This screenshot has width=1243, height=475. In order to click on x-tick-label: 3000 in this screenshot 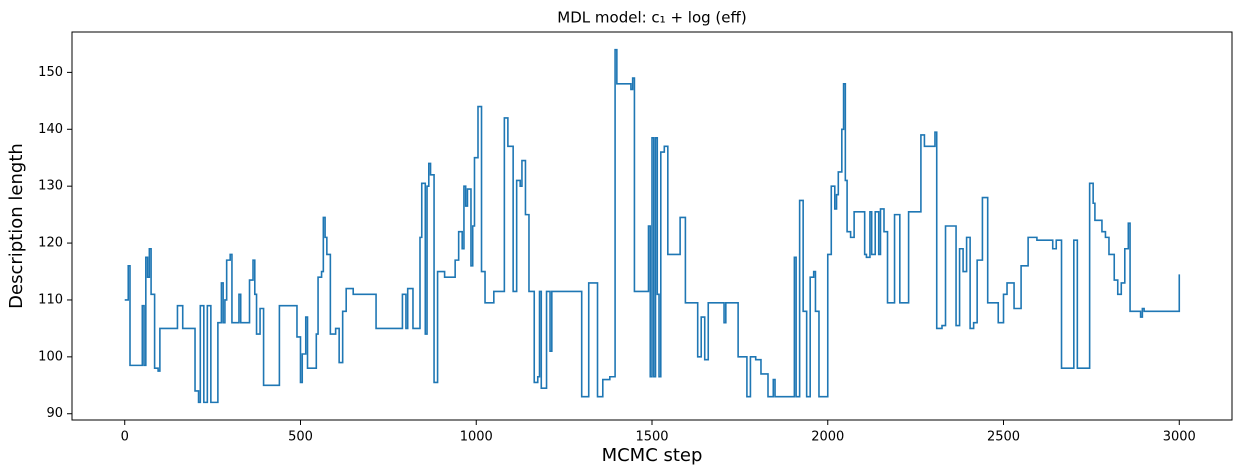, I will do `click(1179, 437)`.